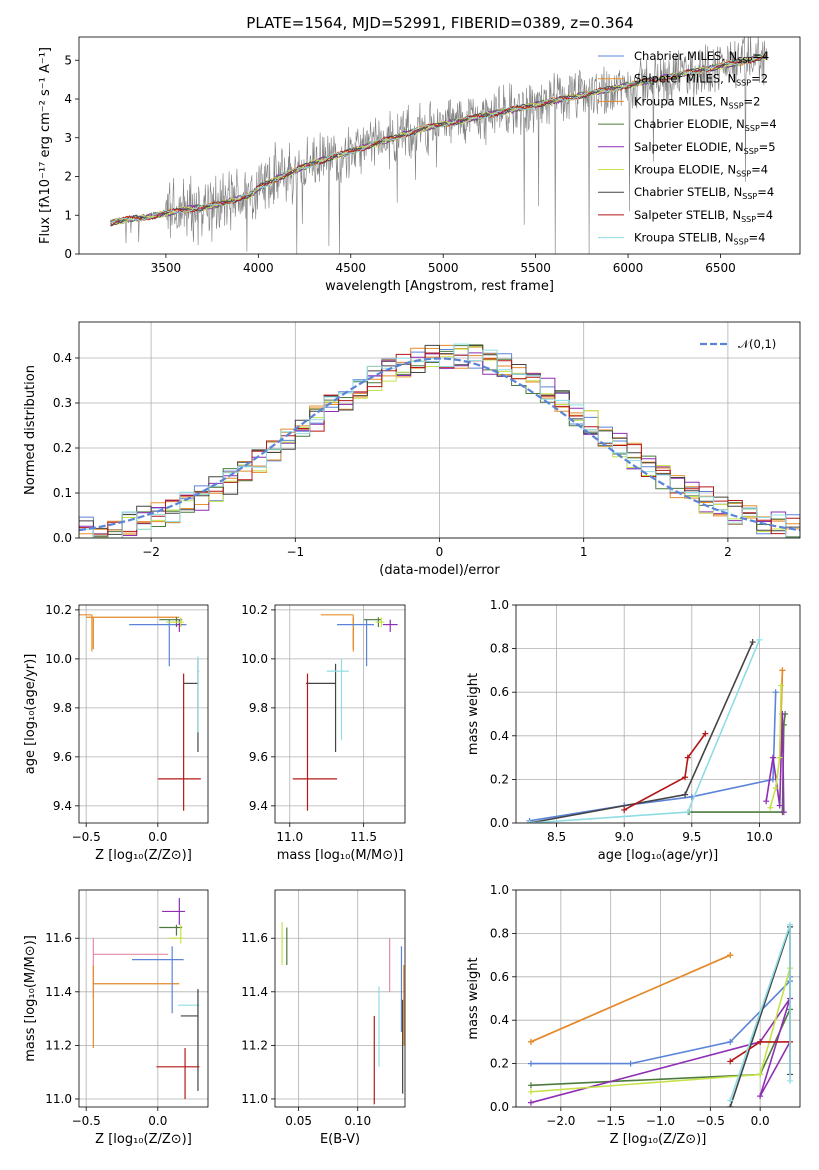  Describe the element at coordinates (254, 1045) in the screenshot. I see `y-tick-label: 11.2` at that location.